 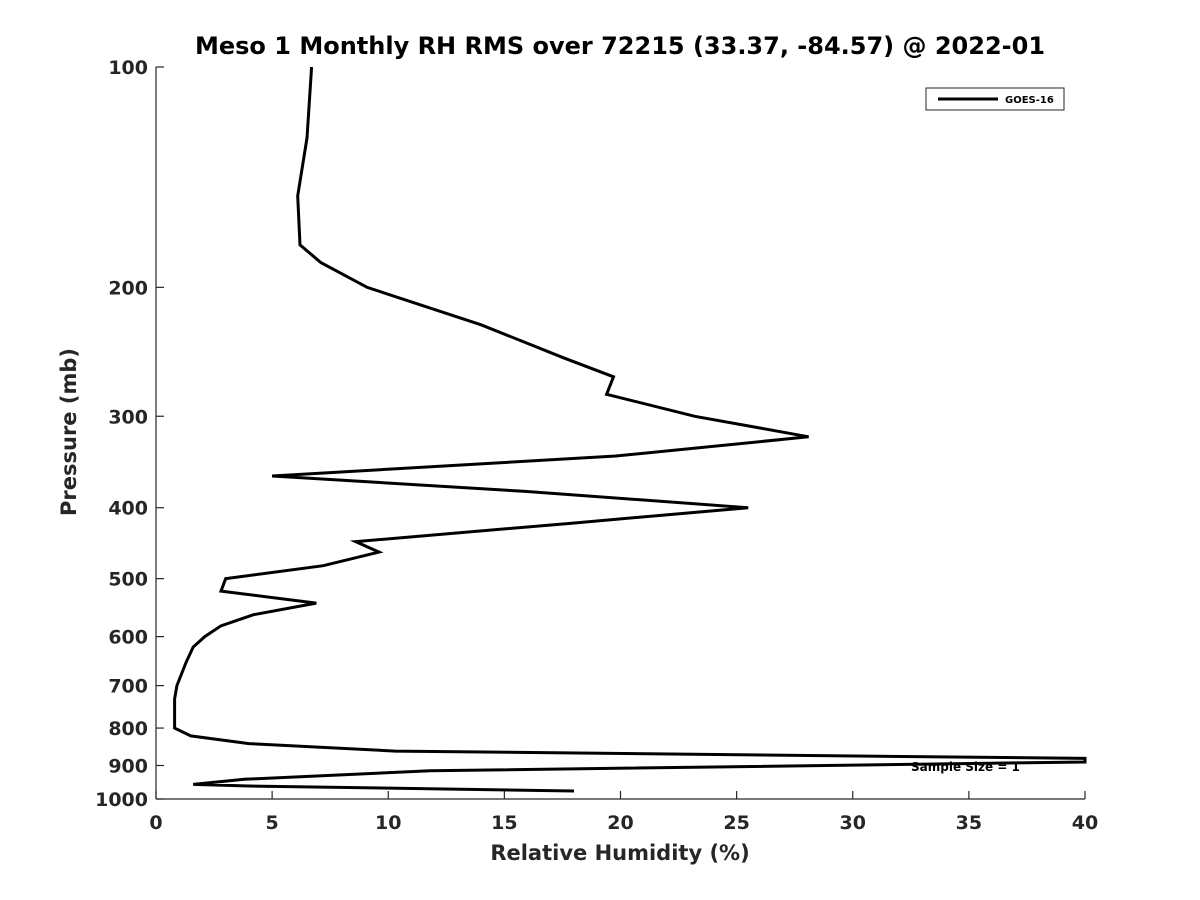 I want to click on y-tick-label: 500, so click(x=128, y=580).